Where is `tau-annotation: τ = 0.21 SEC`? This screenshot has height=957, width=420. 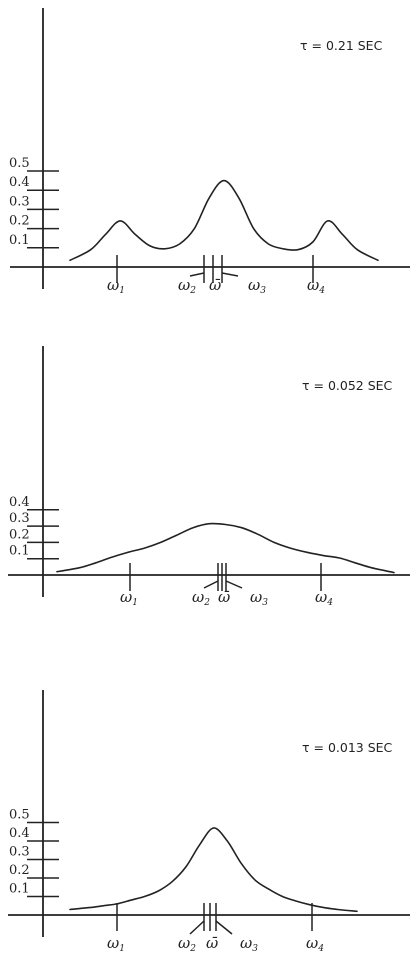 tau-annotation: τ = 0.21 SEC is located at coordinates (341, 45).